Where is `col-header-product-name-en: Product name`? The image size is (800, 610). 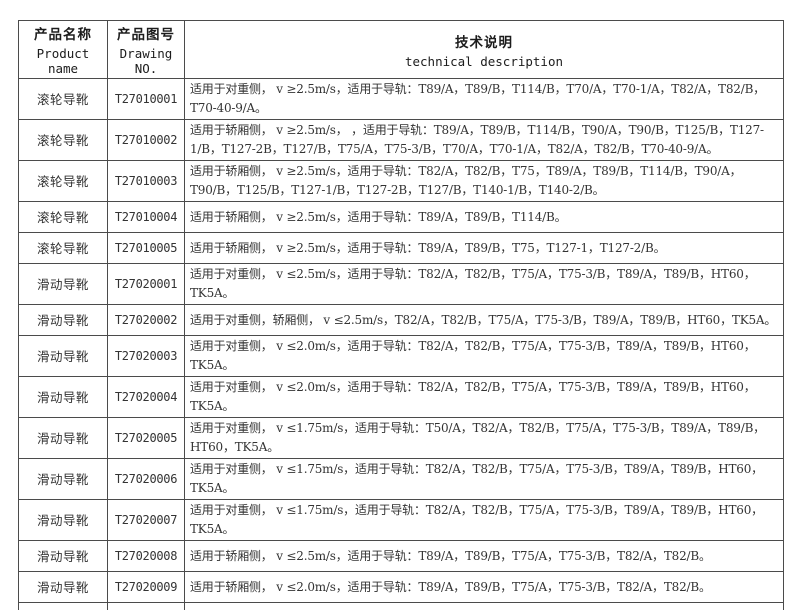 col-header-product-name-en: Product name is located at coordinates (63, 61).